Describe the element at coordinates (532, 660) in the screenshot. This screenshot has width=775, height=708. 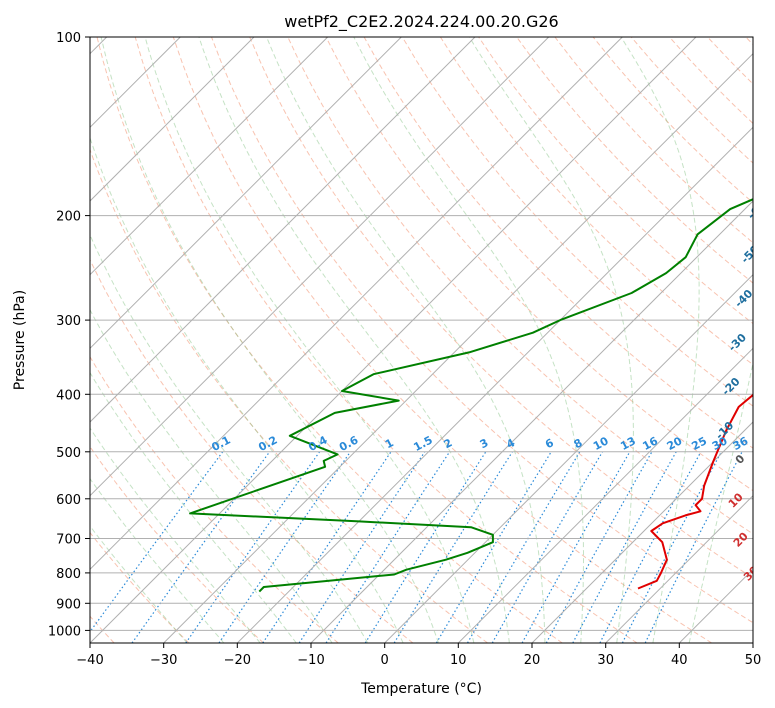
I see `x-tick-label: 20` at that location.